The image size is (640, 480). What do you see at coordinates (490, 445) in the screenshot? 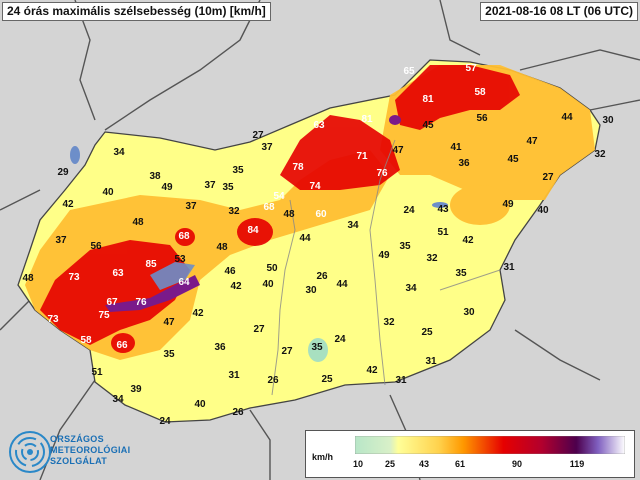
I see `legend-color-bar` at bounding box center [490, 445].